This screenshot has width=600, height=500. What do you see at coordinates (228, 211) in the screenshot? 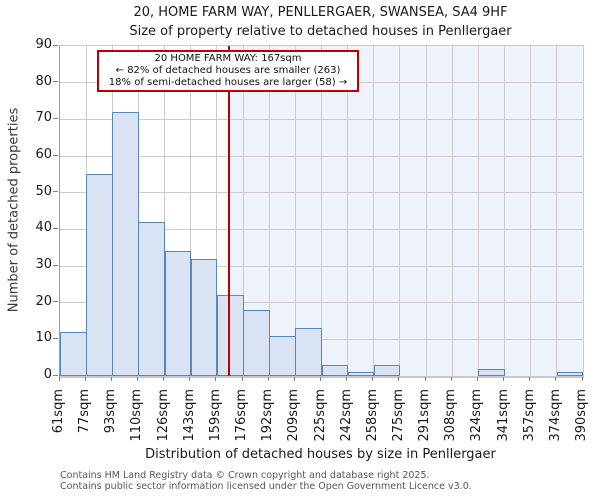
I see `property-size-marker-line` at bounding box center [228, 211].